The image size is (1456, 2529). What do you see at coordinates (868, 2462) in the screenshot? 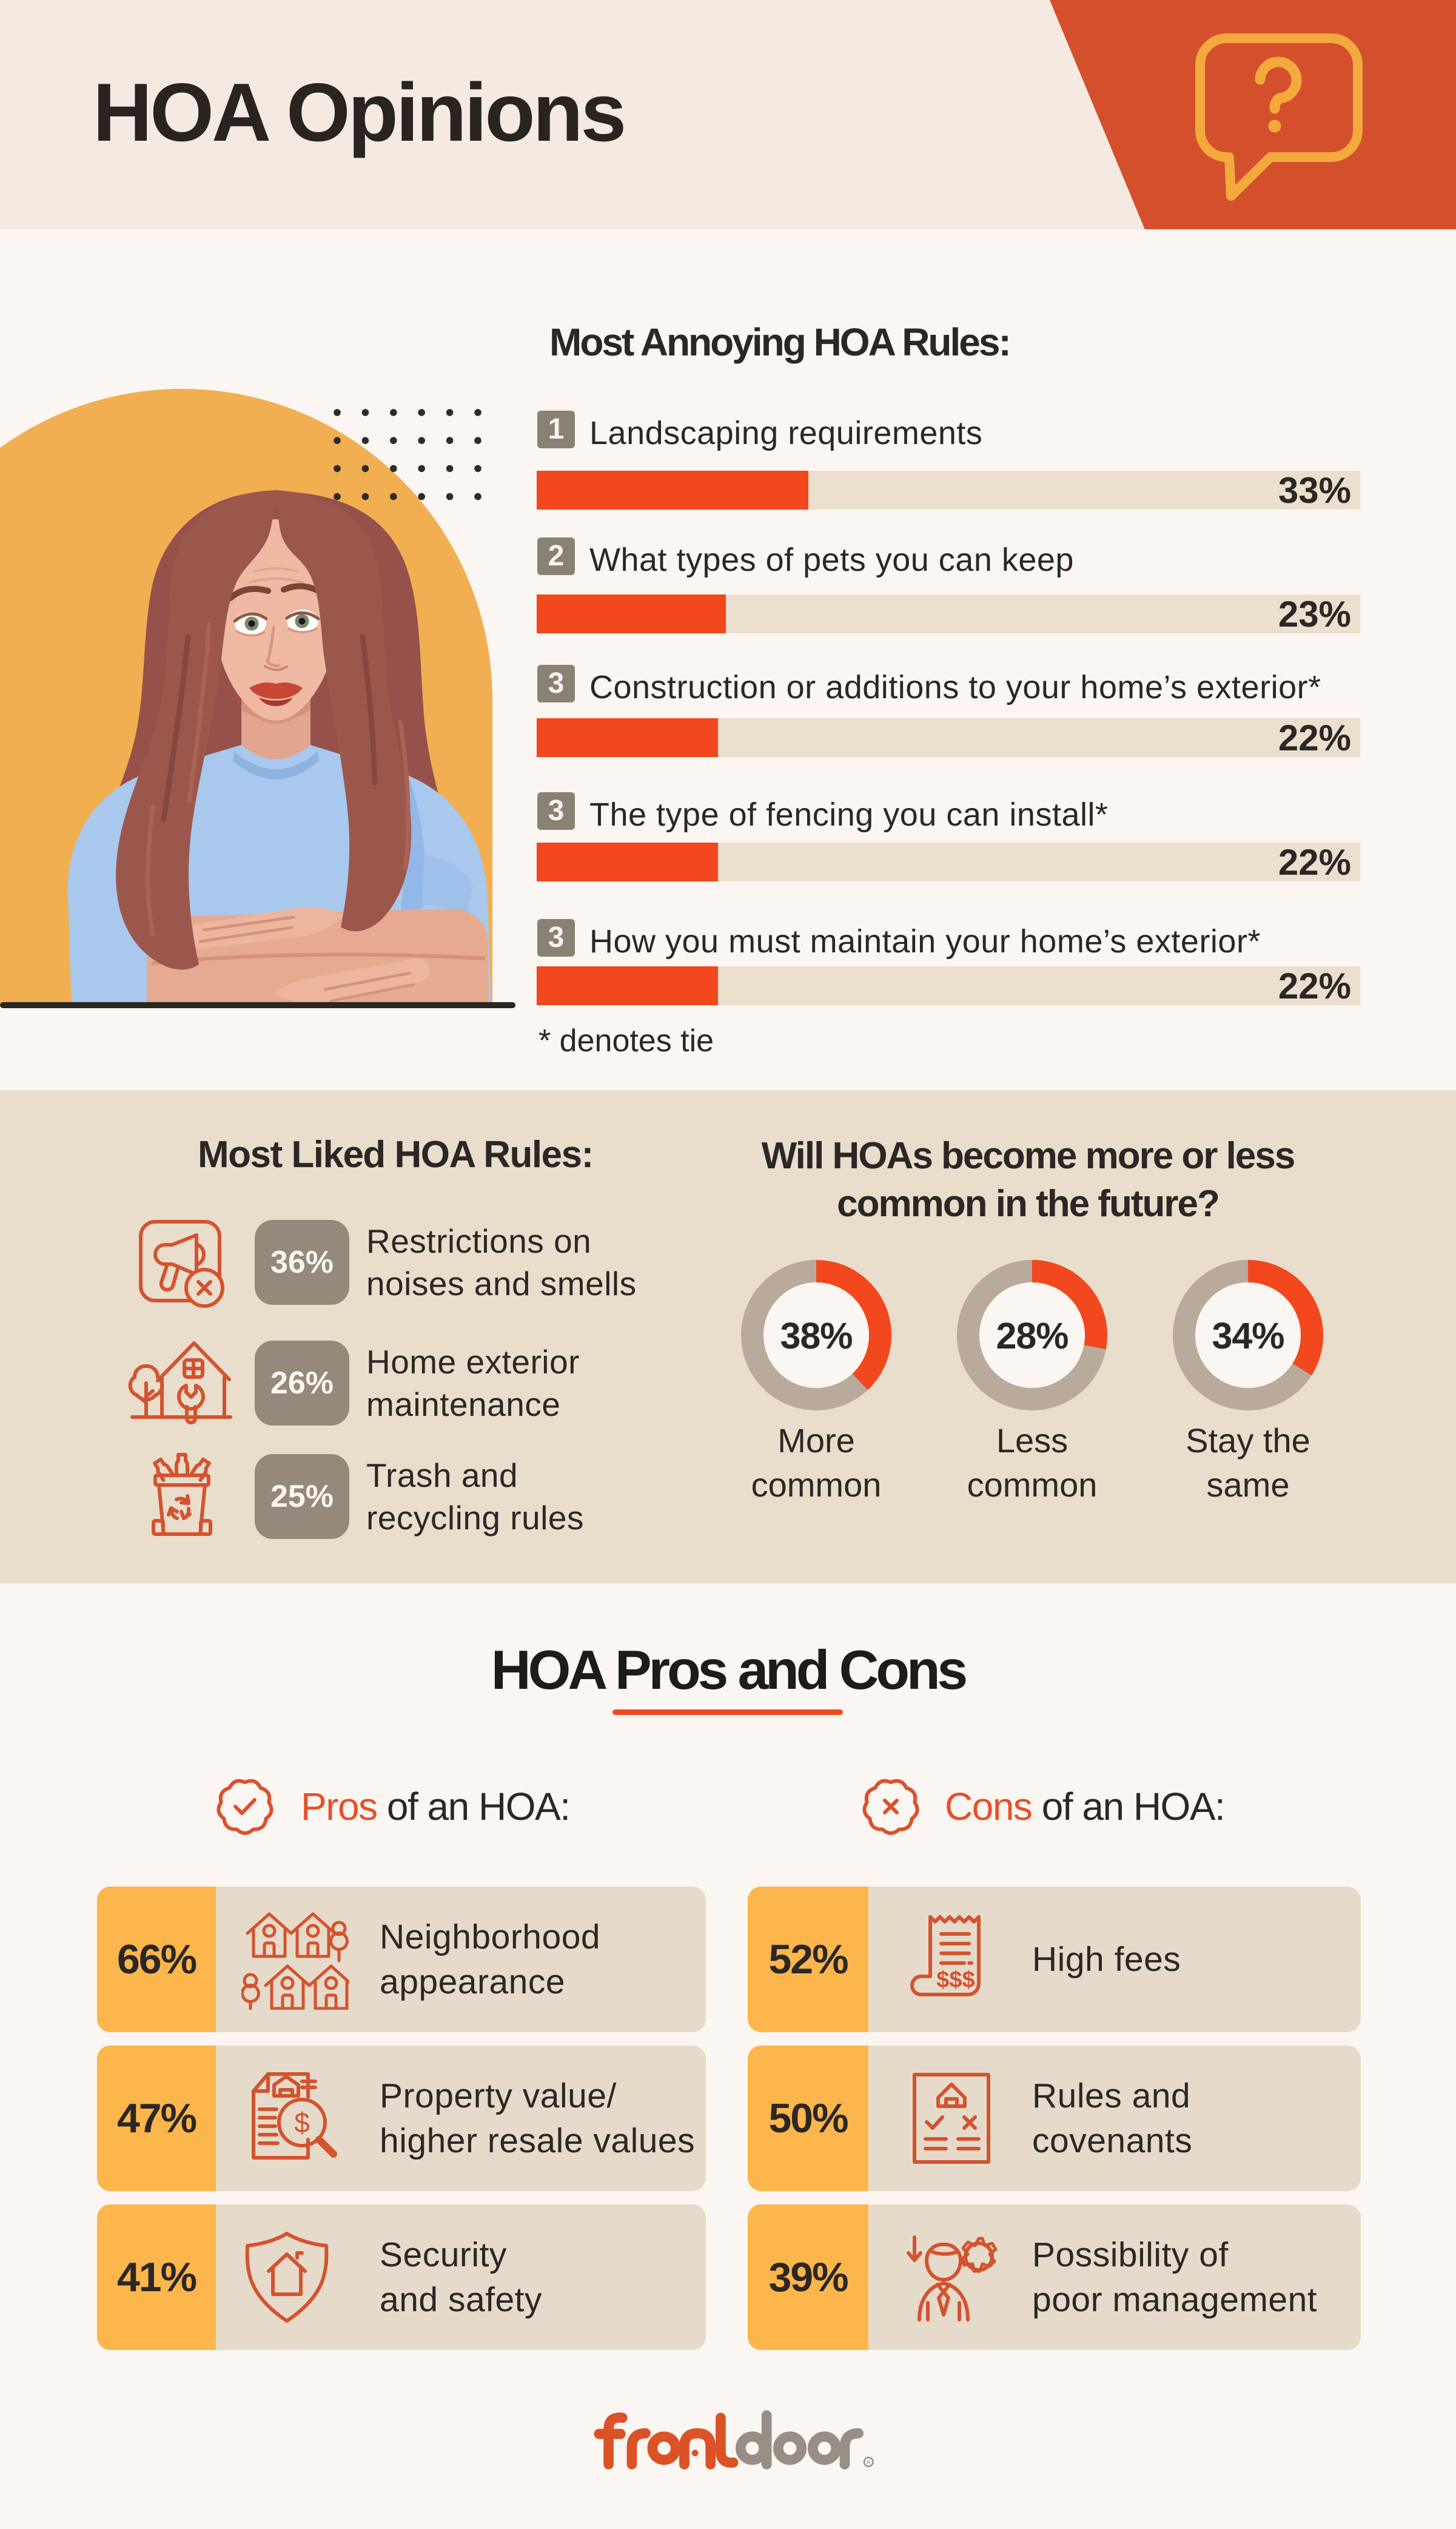
I see `svg-text: R` at bounding box center [868, 2462].